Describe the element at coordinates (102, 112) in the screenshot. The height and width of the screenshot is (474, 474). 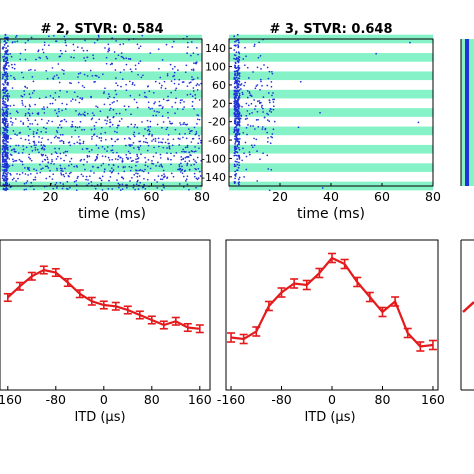
I see `raster-1-spikes` at that location.